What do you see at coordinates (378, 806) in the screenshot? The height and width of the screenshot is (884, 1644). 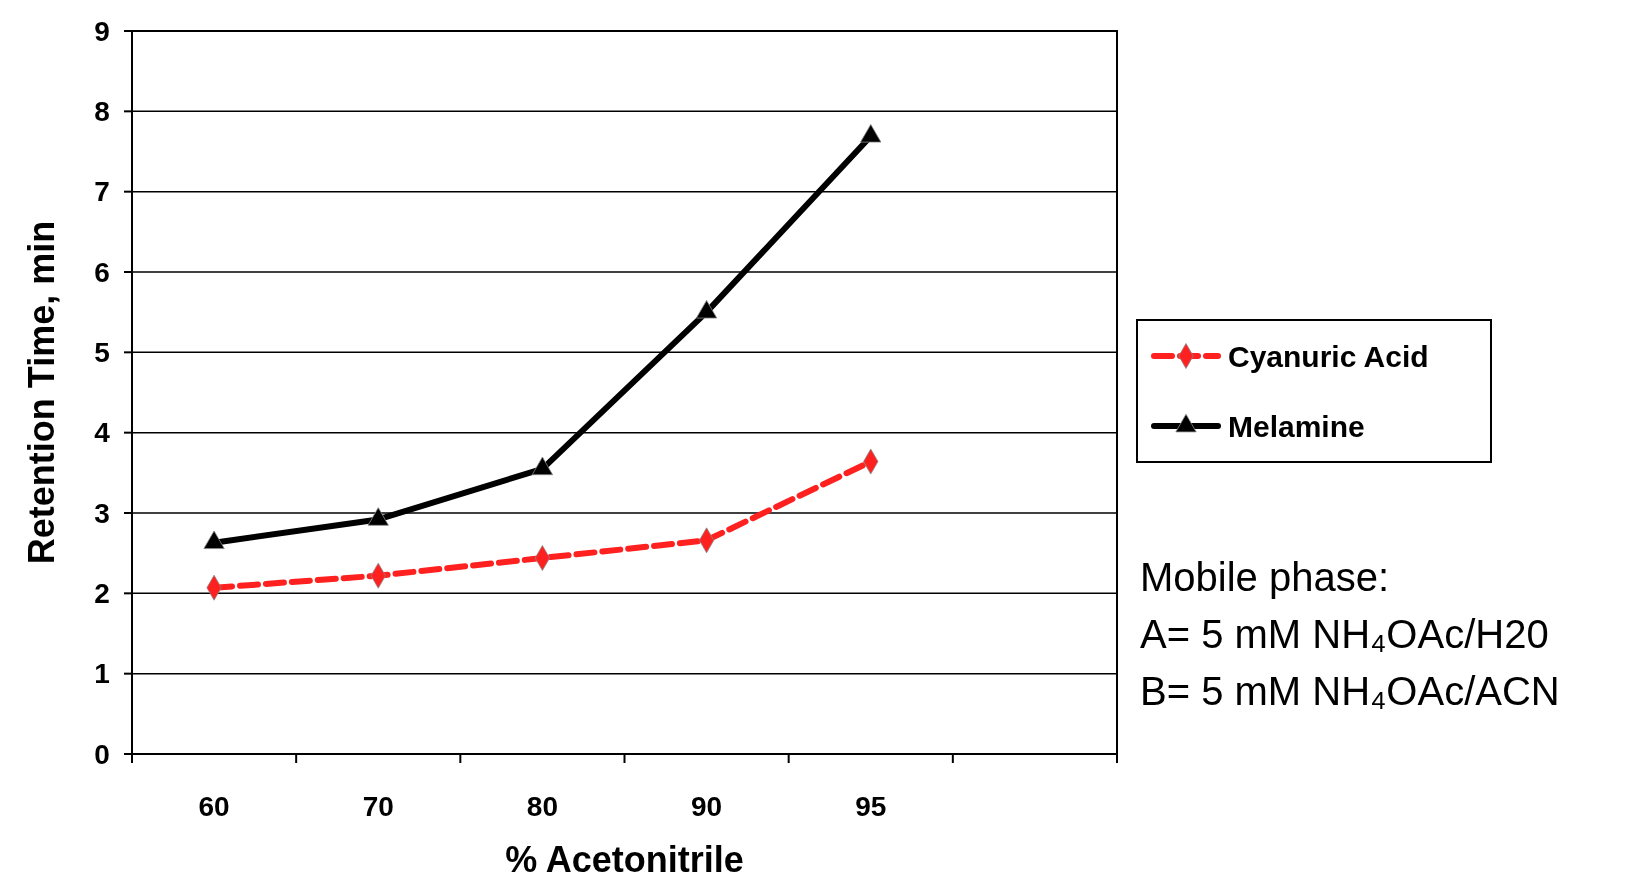 I see `x-tick-label: 70` at bounding box center [378, 806].